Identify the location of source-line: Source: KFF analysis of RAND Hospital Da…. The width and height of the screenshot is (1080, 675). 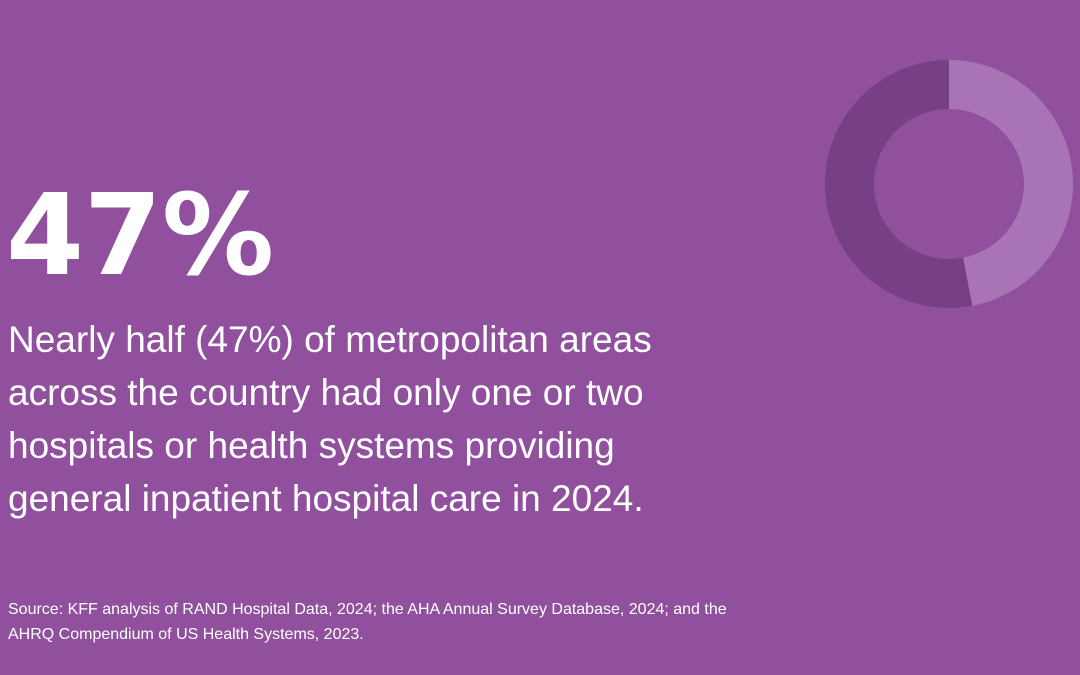
(367, 609).